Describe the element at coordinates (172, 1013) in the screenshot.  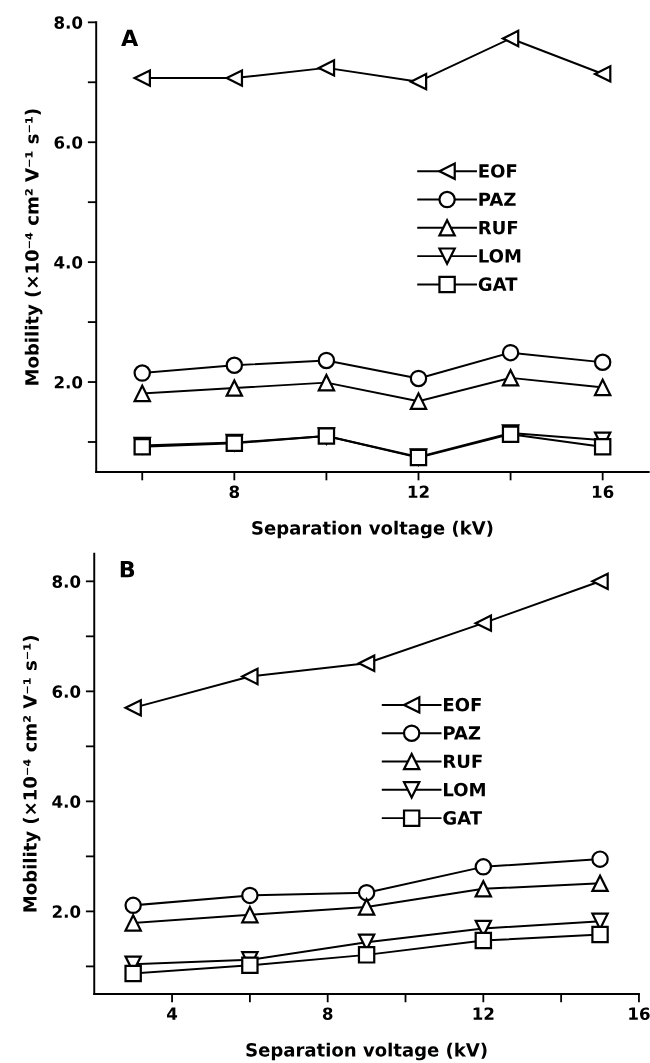
I see `x-tick-label: 4` at that location.